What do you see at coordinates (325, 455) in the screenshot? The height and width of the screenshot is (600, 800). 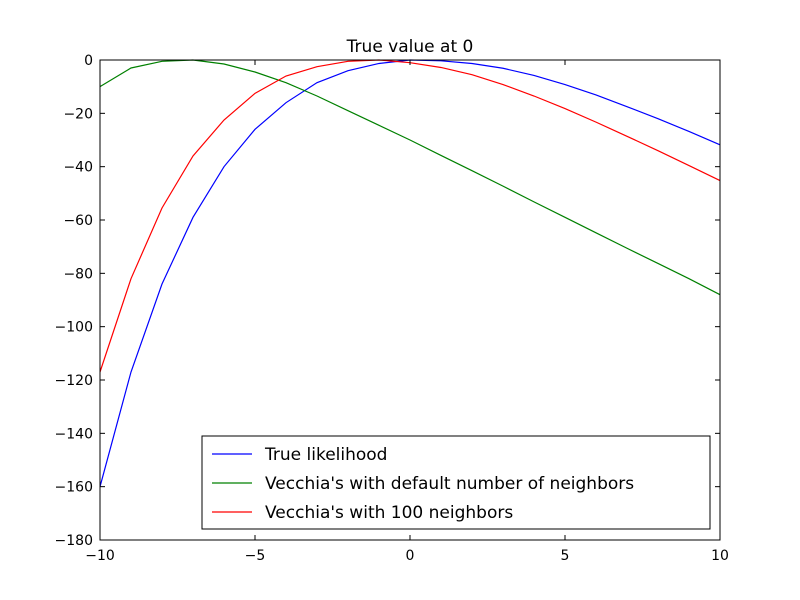 I see `legend-label-1: True likelihood` at bounding box center [325, 455].